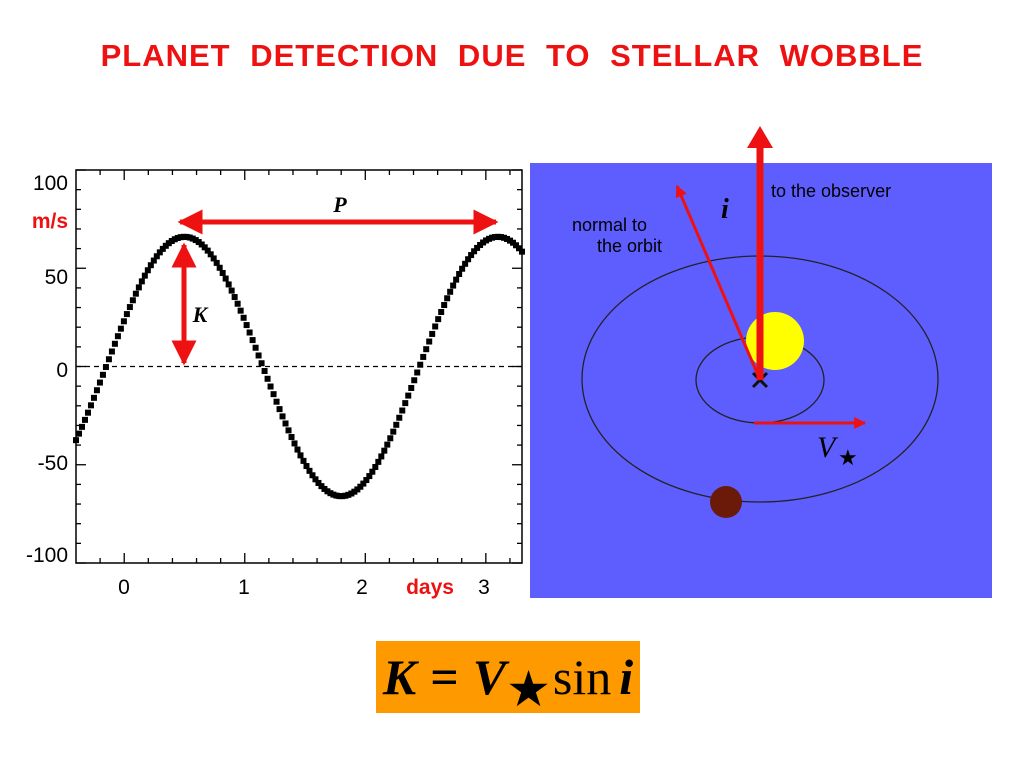 This screenshot has width=1024, height=768. What do you see at coordinates (828, 447) in the screenshot?
I see `velocity-label: V` at bounding box center [828, 447].